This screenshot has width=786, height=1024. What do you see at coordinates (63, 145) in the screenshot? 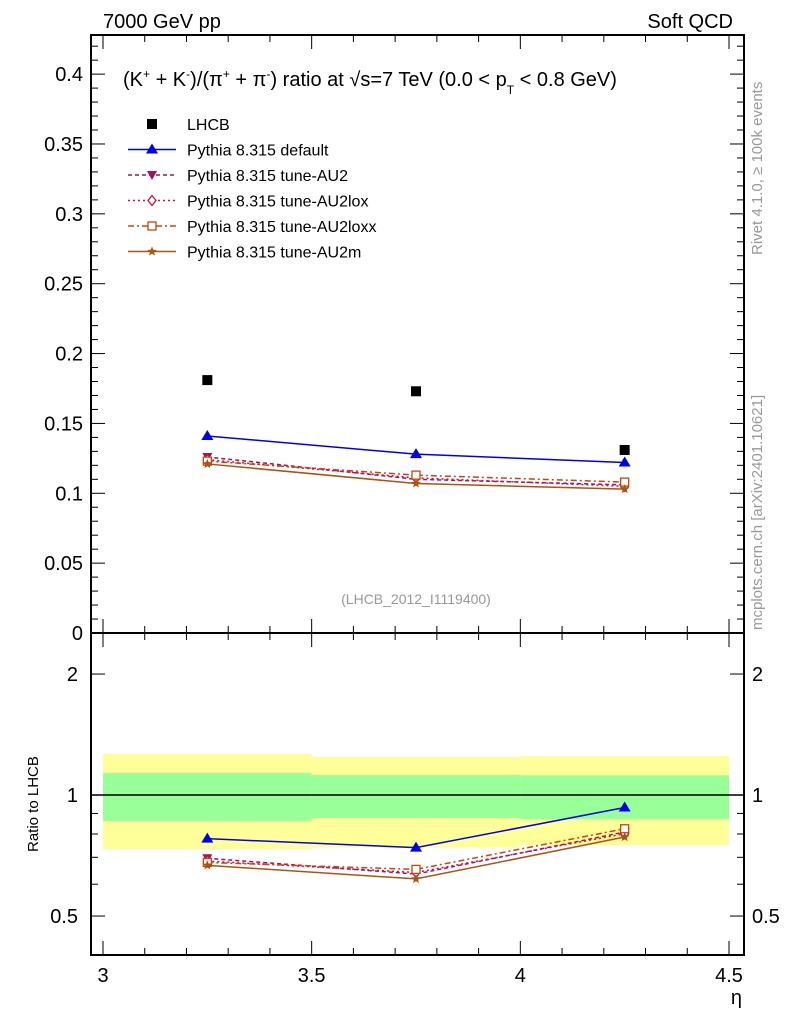
I see `y-tick-label: 0.35` at bounding box center [63, 145].